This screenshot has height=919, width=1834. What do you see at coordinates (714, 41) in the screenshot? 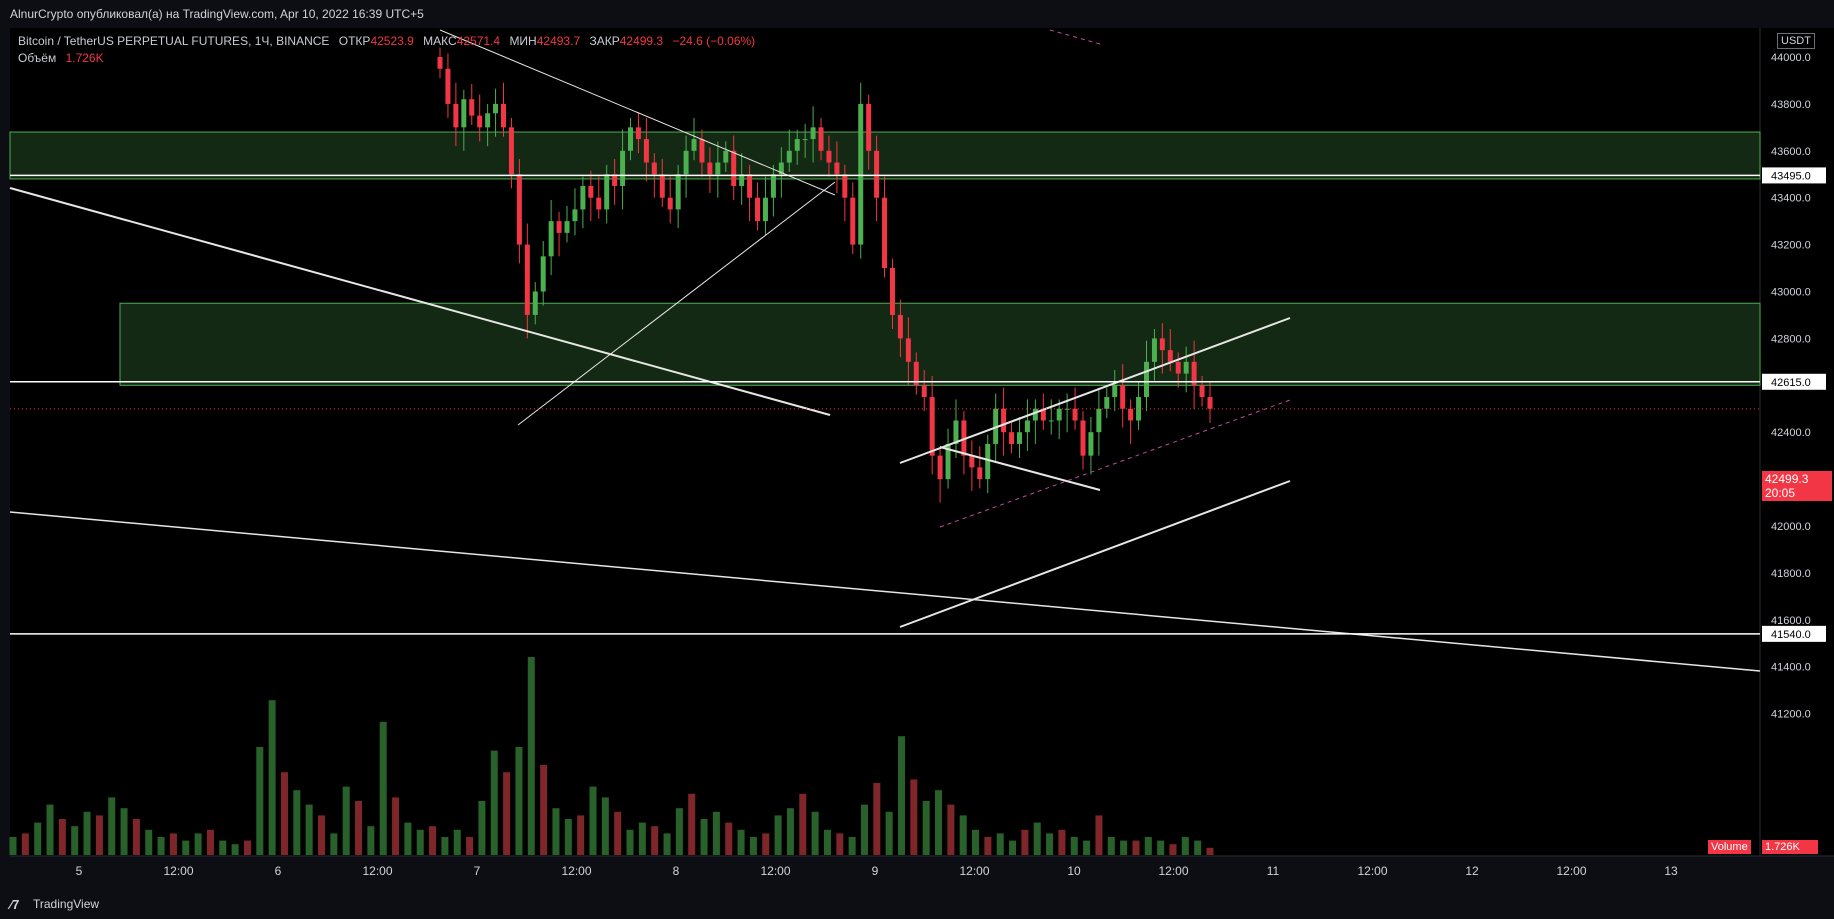
I see `change-value: −24.6 (−0.06%)` at bounding box center [714, 41].